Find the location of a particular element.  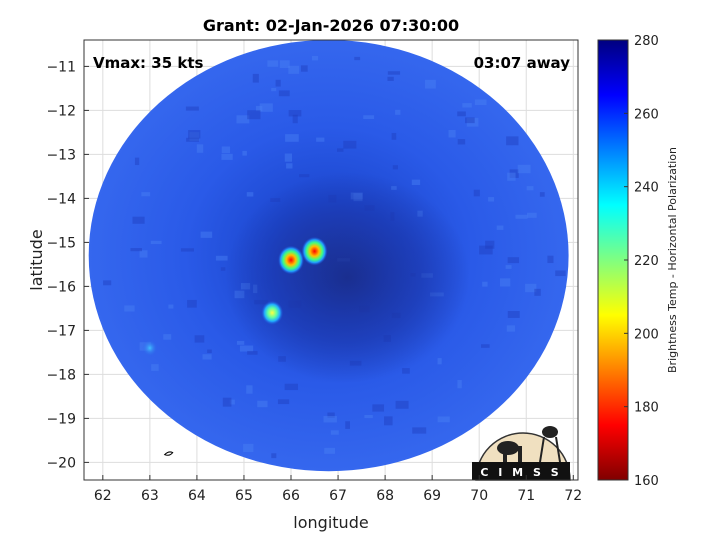

cimss-logo: C I M S S is located at coordinates (521, 453).